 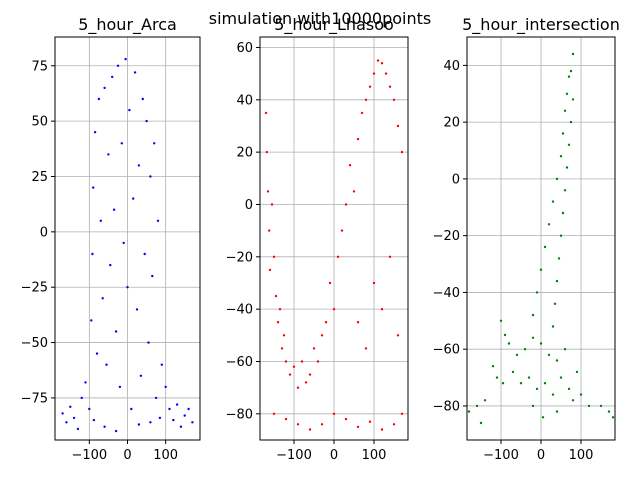 I want to click on y-tick-label: −40, so click(x=446, y=293).